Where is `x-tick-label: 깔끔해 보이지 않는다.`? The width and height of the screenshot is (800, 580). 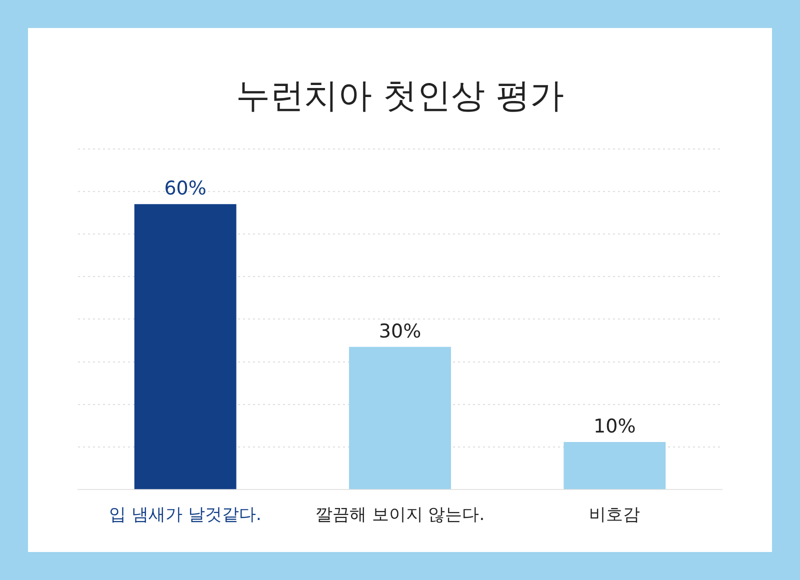
x-tick-label: 깔끔해 보이지 않는다. is located at coordinates (400, 515).